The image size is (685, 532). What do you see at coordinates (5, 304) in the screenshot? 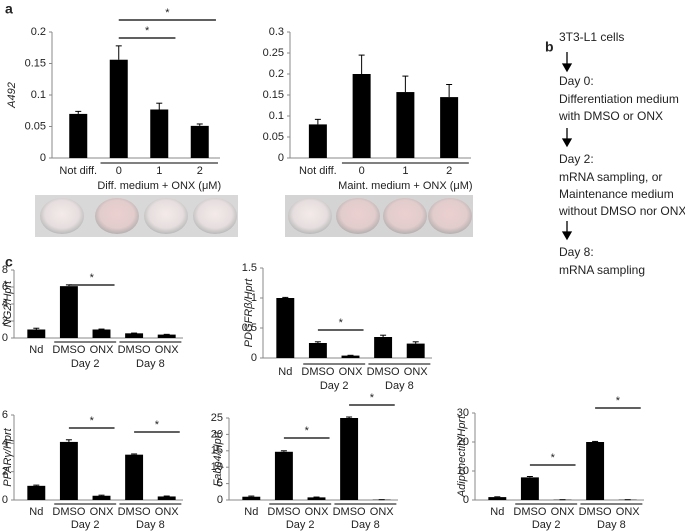
I see `y-tick-label: 4` at bounding box center [5, 304].